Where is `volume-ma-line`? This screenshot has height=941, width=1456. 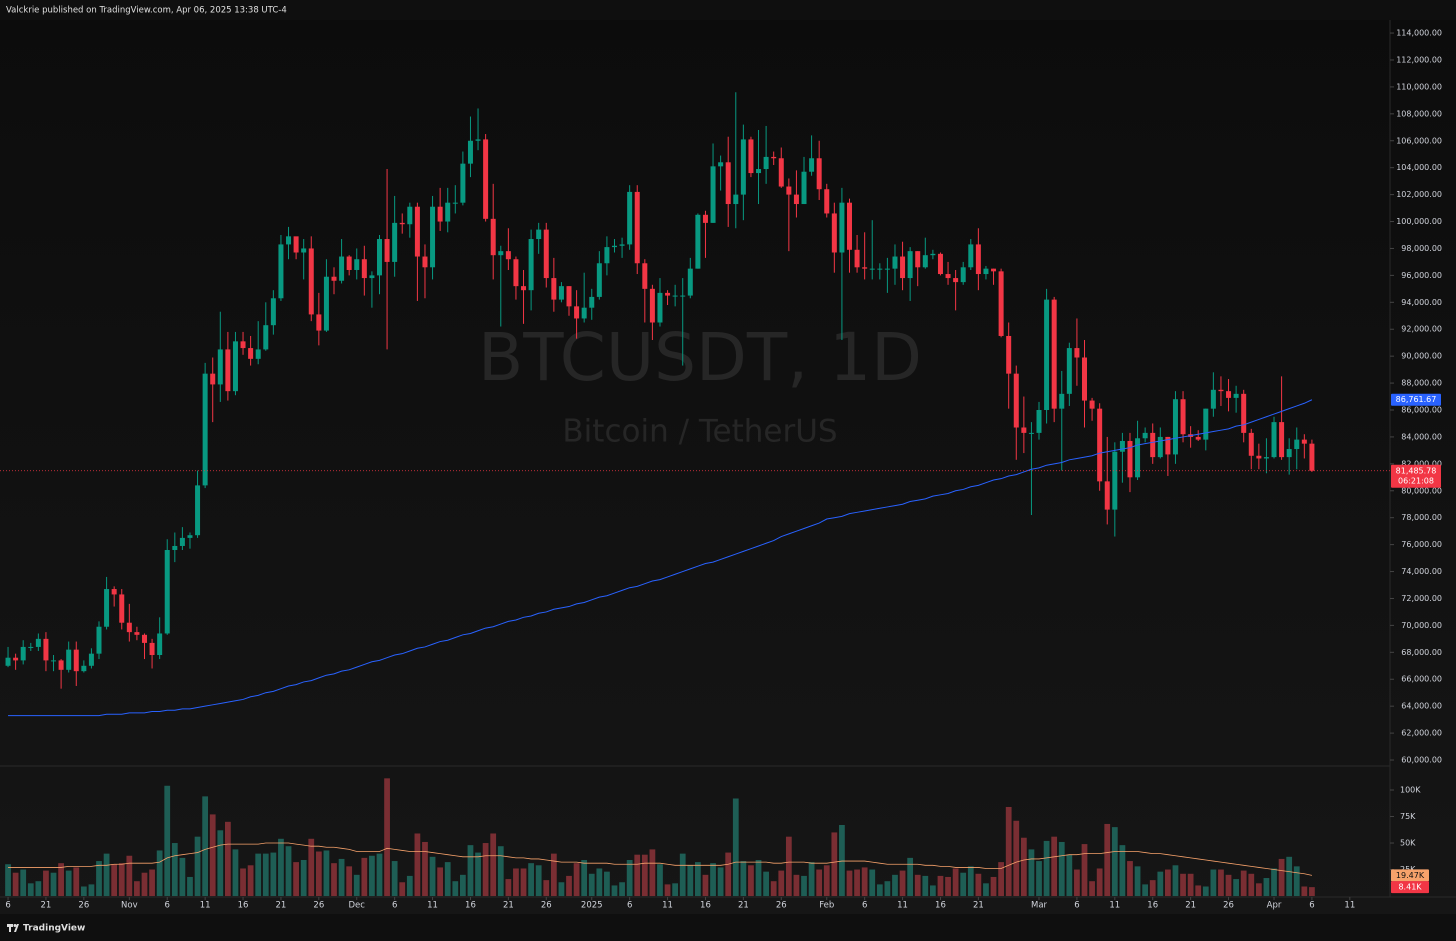 volume-ma-line is located at coordinates (660, 859).